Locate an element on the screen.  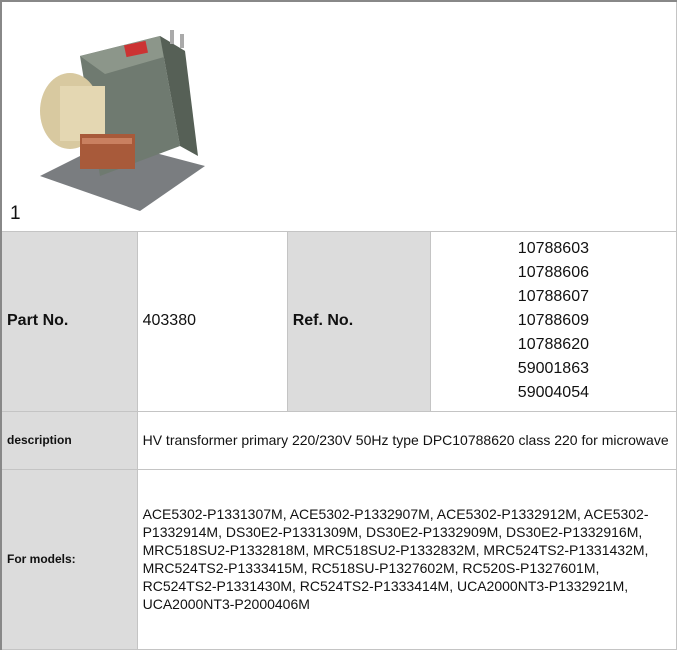
ref-number: 10788609 is located at coordinates (553, 321).